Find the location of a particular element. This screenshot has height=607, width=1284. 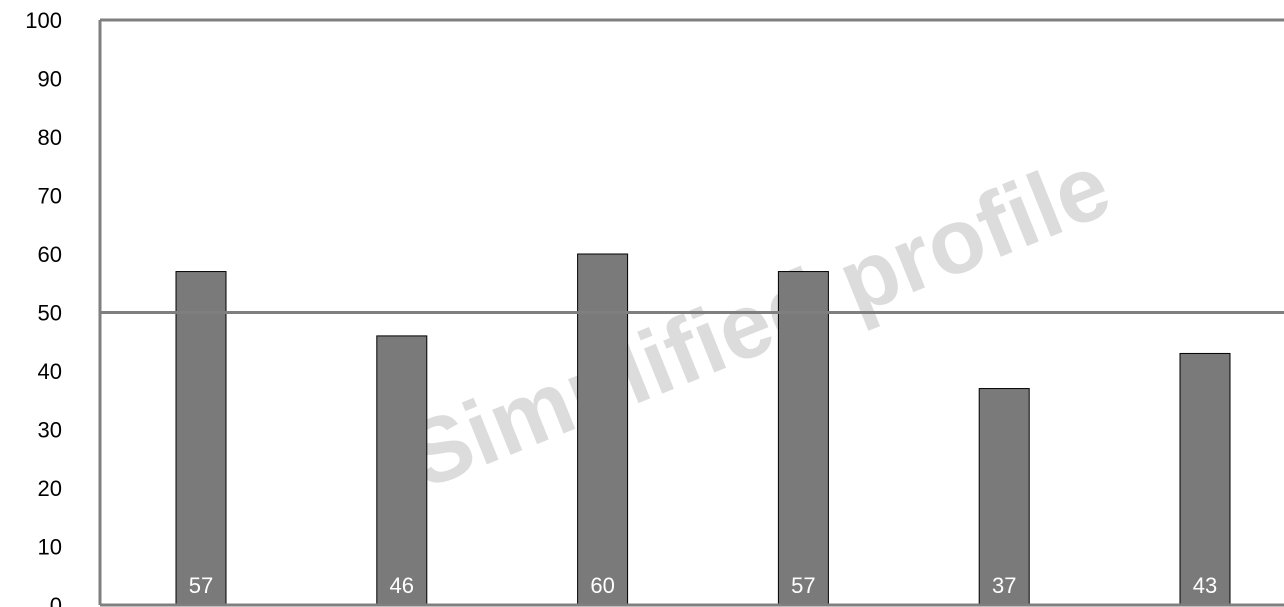

y-tick-label: 60 is located at coordinates (50, 254).